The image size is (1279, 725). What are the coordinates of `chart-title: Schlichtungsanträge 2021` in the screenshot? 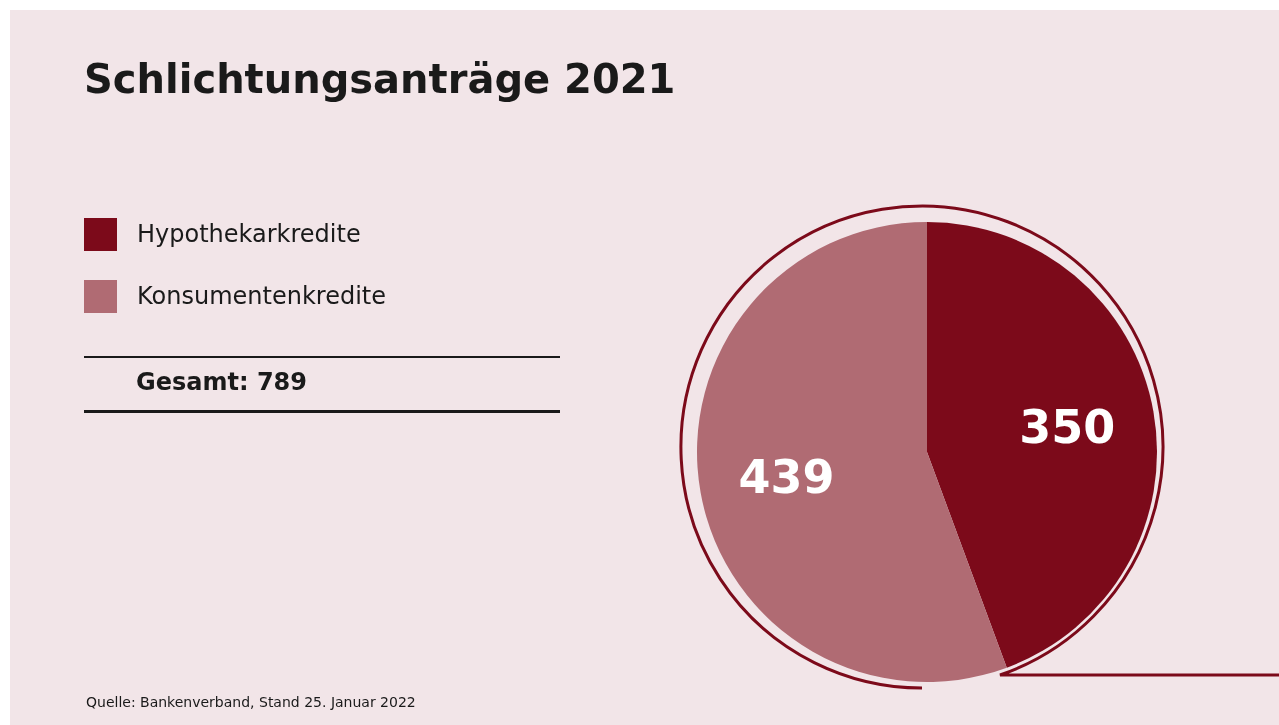 It's located at (380, 79).